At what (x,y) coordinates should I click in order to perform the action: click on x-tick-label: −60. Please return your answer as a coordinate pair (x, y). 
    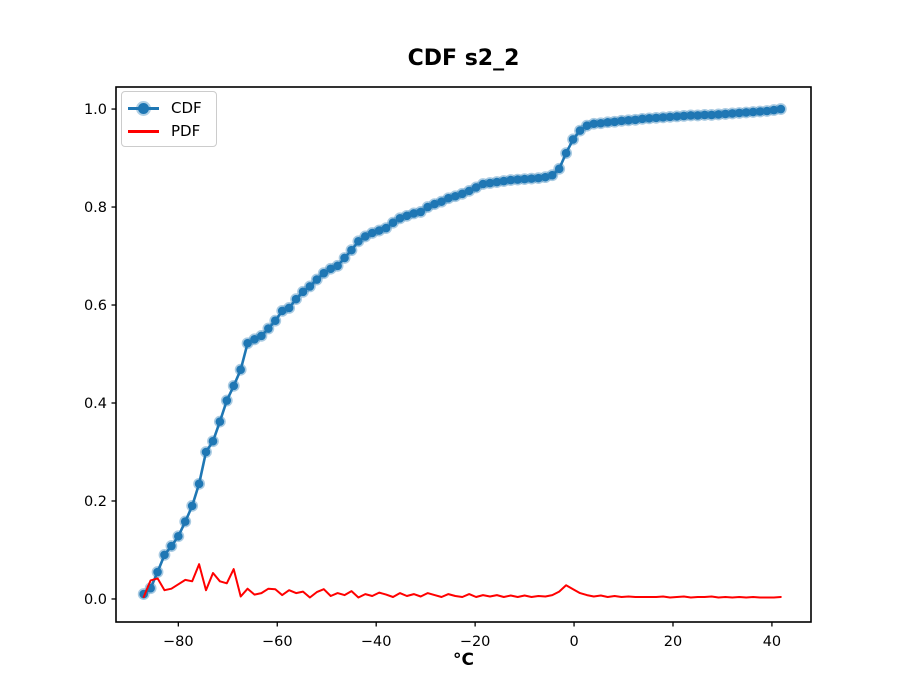
    Looking at the image, I should click on (277, 642).